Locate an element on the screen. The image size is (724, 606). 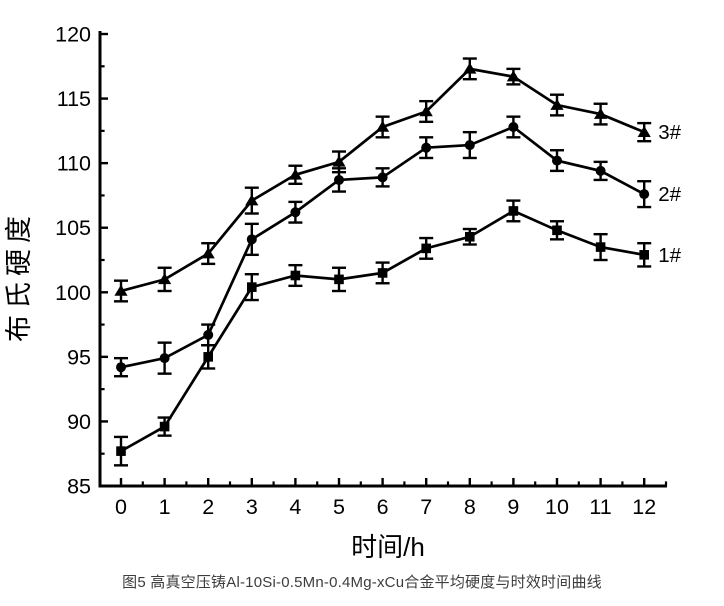
series-3-end-label: 3# is located at coordinates (669, 132).